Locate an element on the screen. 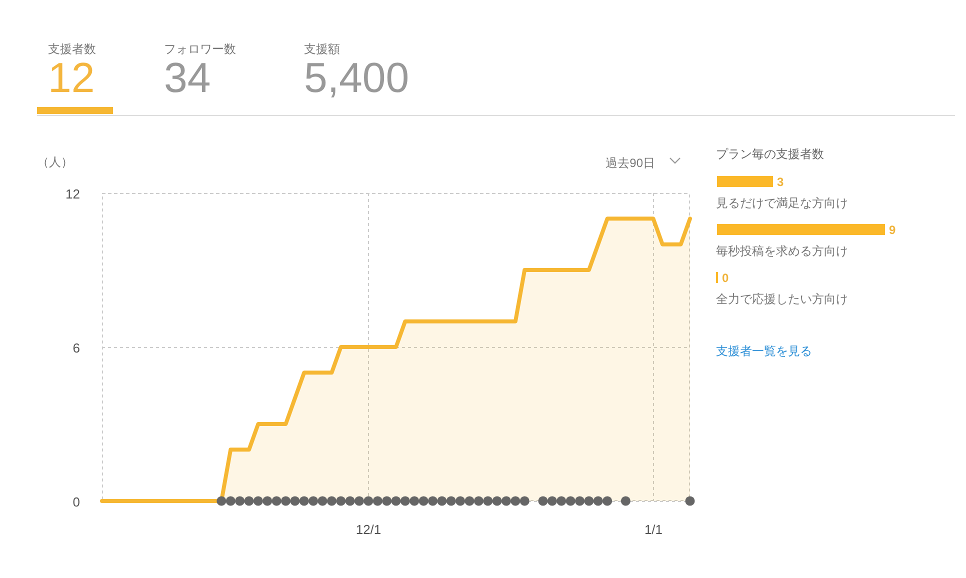 This screenshot has height=578, width=966. text: 支援額 is located at coordinates (322, 49).